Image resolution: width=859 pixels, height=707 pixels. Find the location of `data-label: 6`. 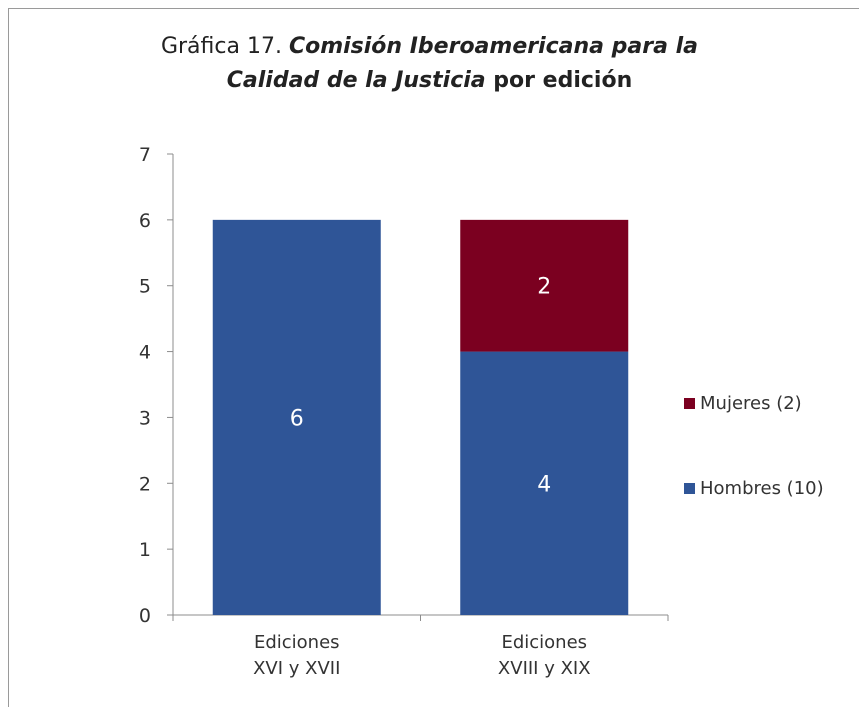

data-label: 6 is located at coordinates (297, 418).